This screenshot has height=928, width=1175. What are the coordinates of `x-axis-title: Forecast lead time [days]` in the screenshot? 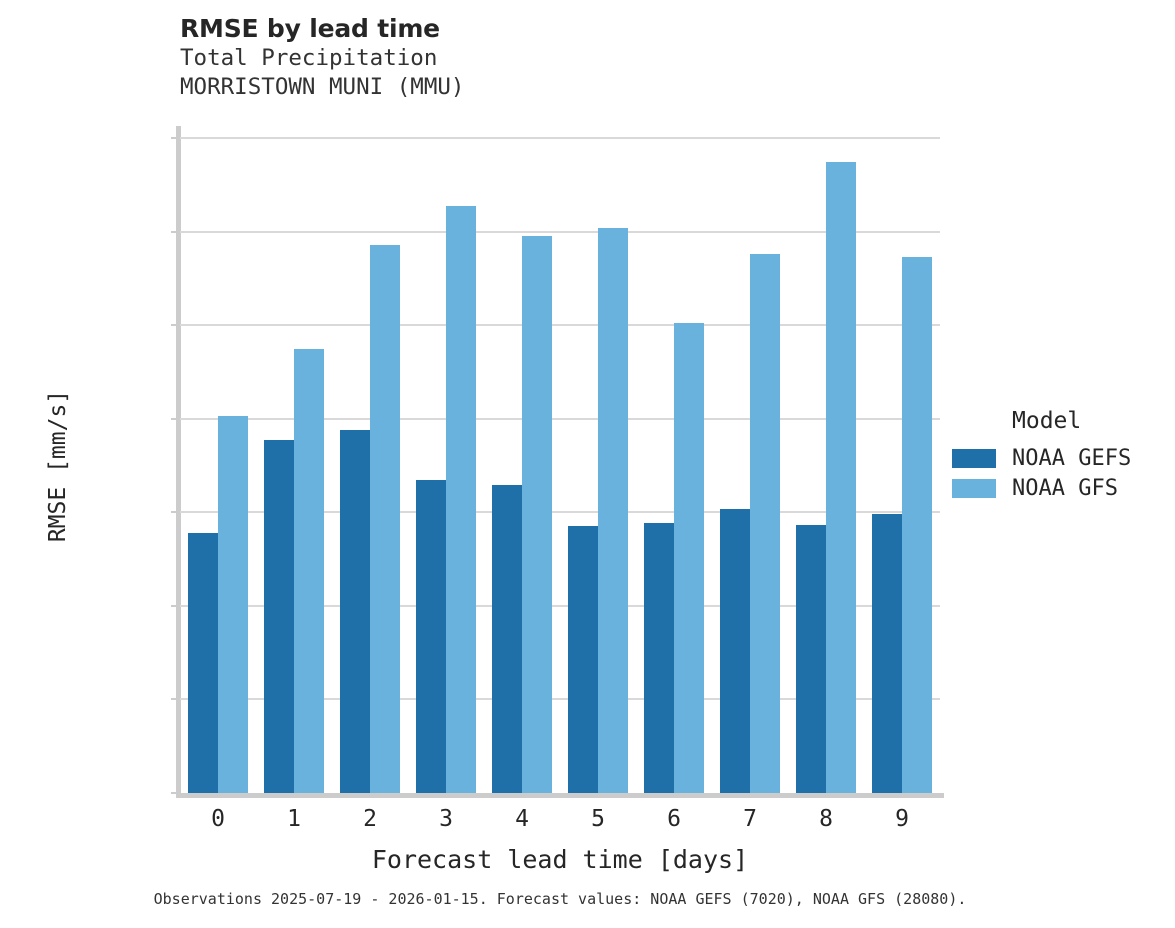 It's located at (560, 859).